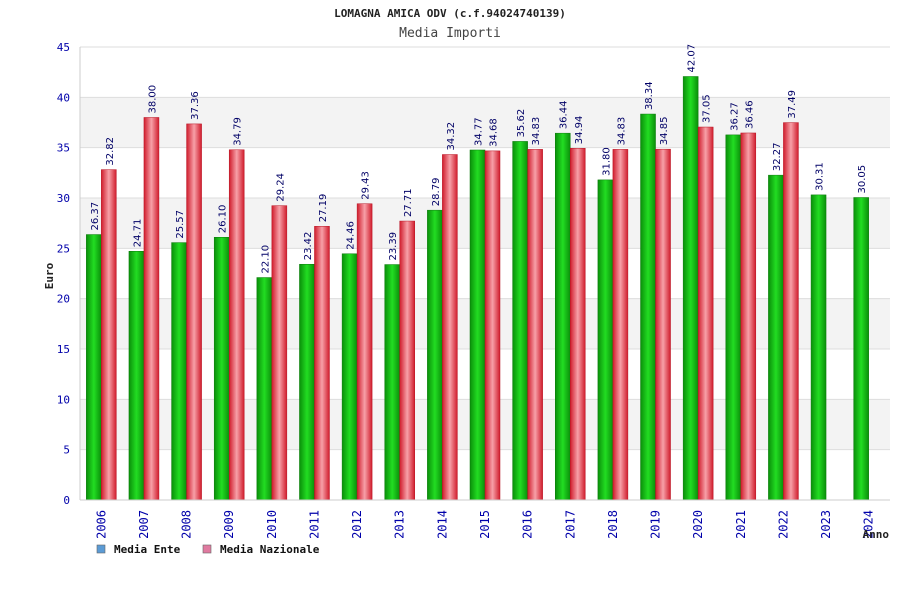 The image size is (900, 600). What do you see at coordinates (392, 382) in the screenshot?
I see `bar-media-ente-2013` at bounding box center [392, 382].